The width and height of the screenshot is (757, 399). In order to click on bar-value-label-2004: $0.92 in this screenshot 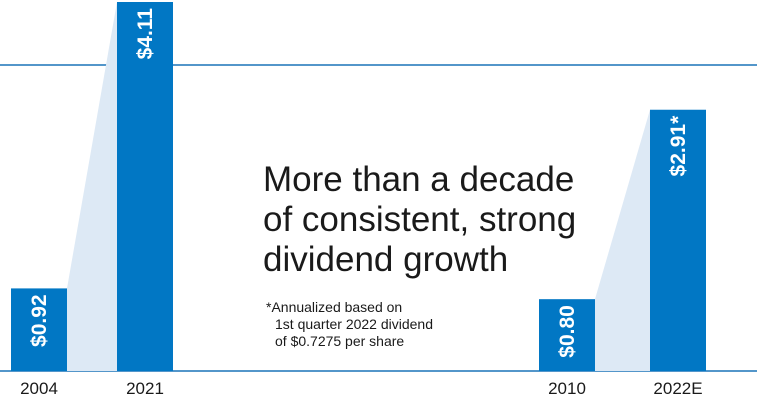, I will do `click(39, 320)`.